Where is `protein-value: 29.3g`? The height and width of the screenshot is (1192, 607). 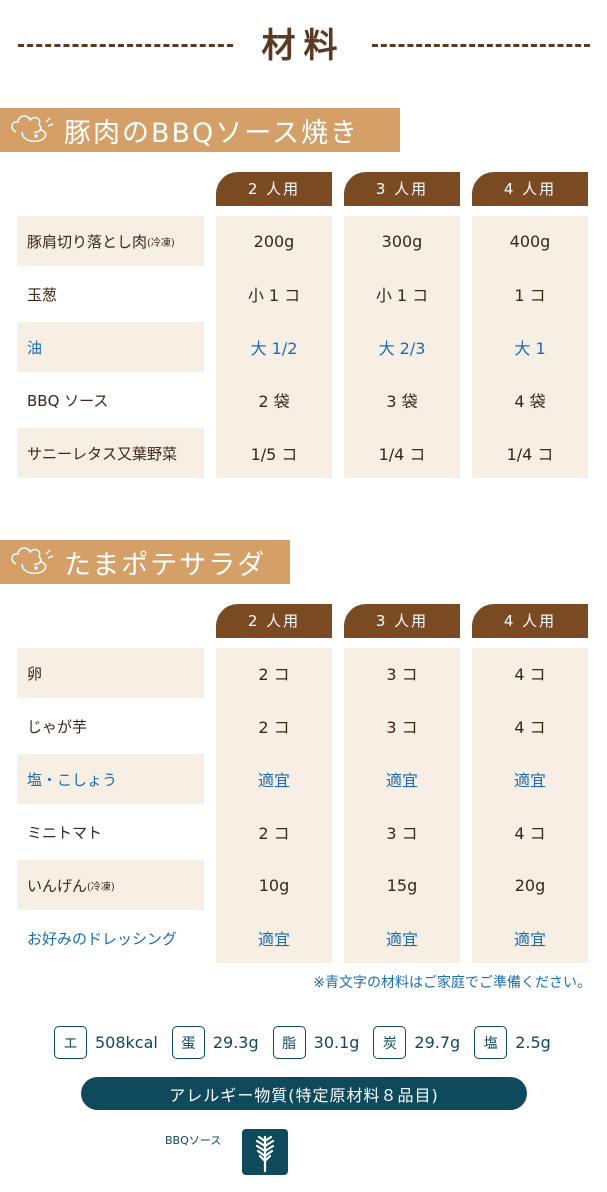 protein-value: 29.3g is located at coordinates (235, 1042).